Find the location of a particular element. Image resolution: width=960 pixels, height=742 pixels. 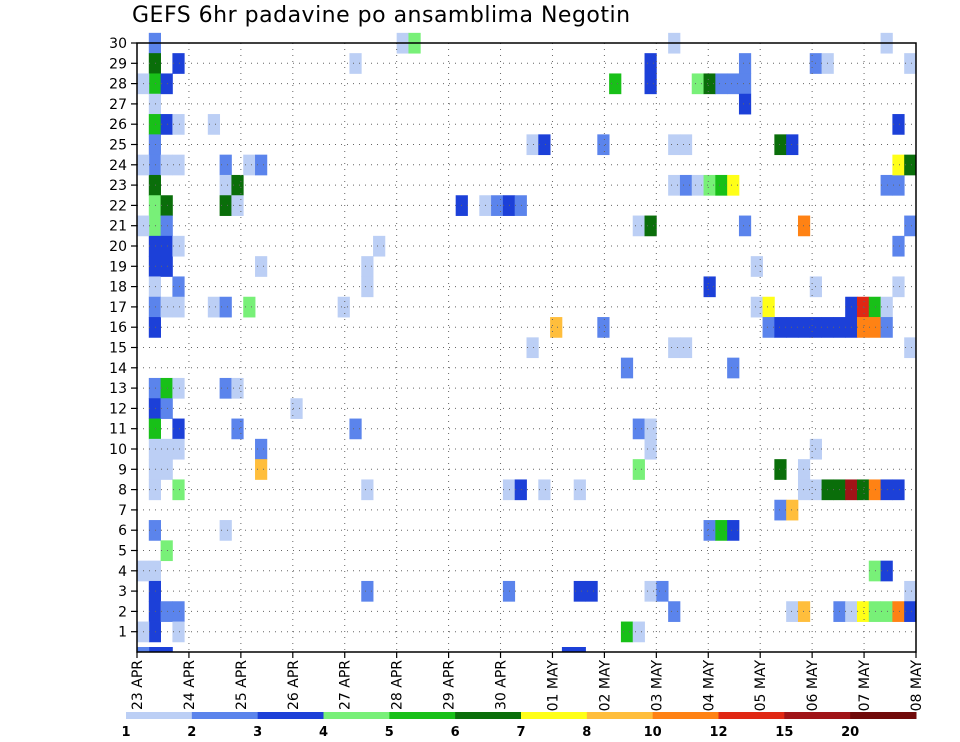

y-tick-label: 12 is located at coordinates (118, 409).